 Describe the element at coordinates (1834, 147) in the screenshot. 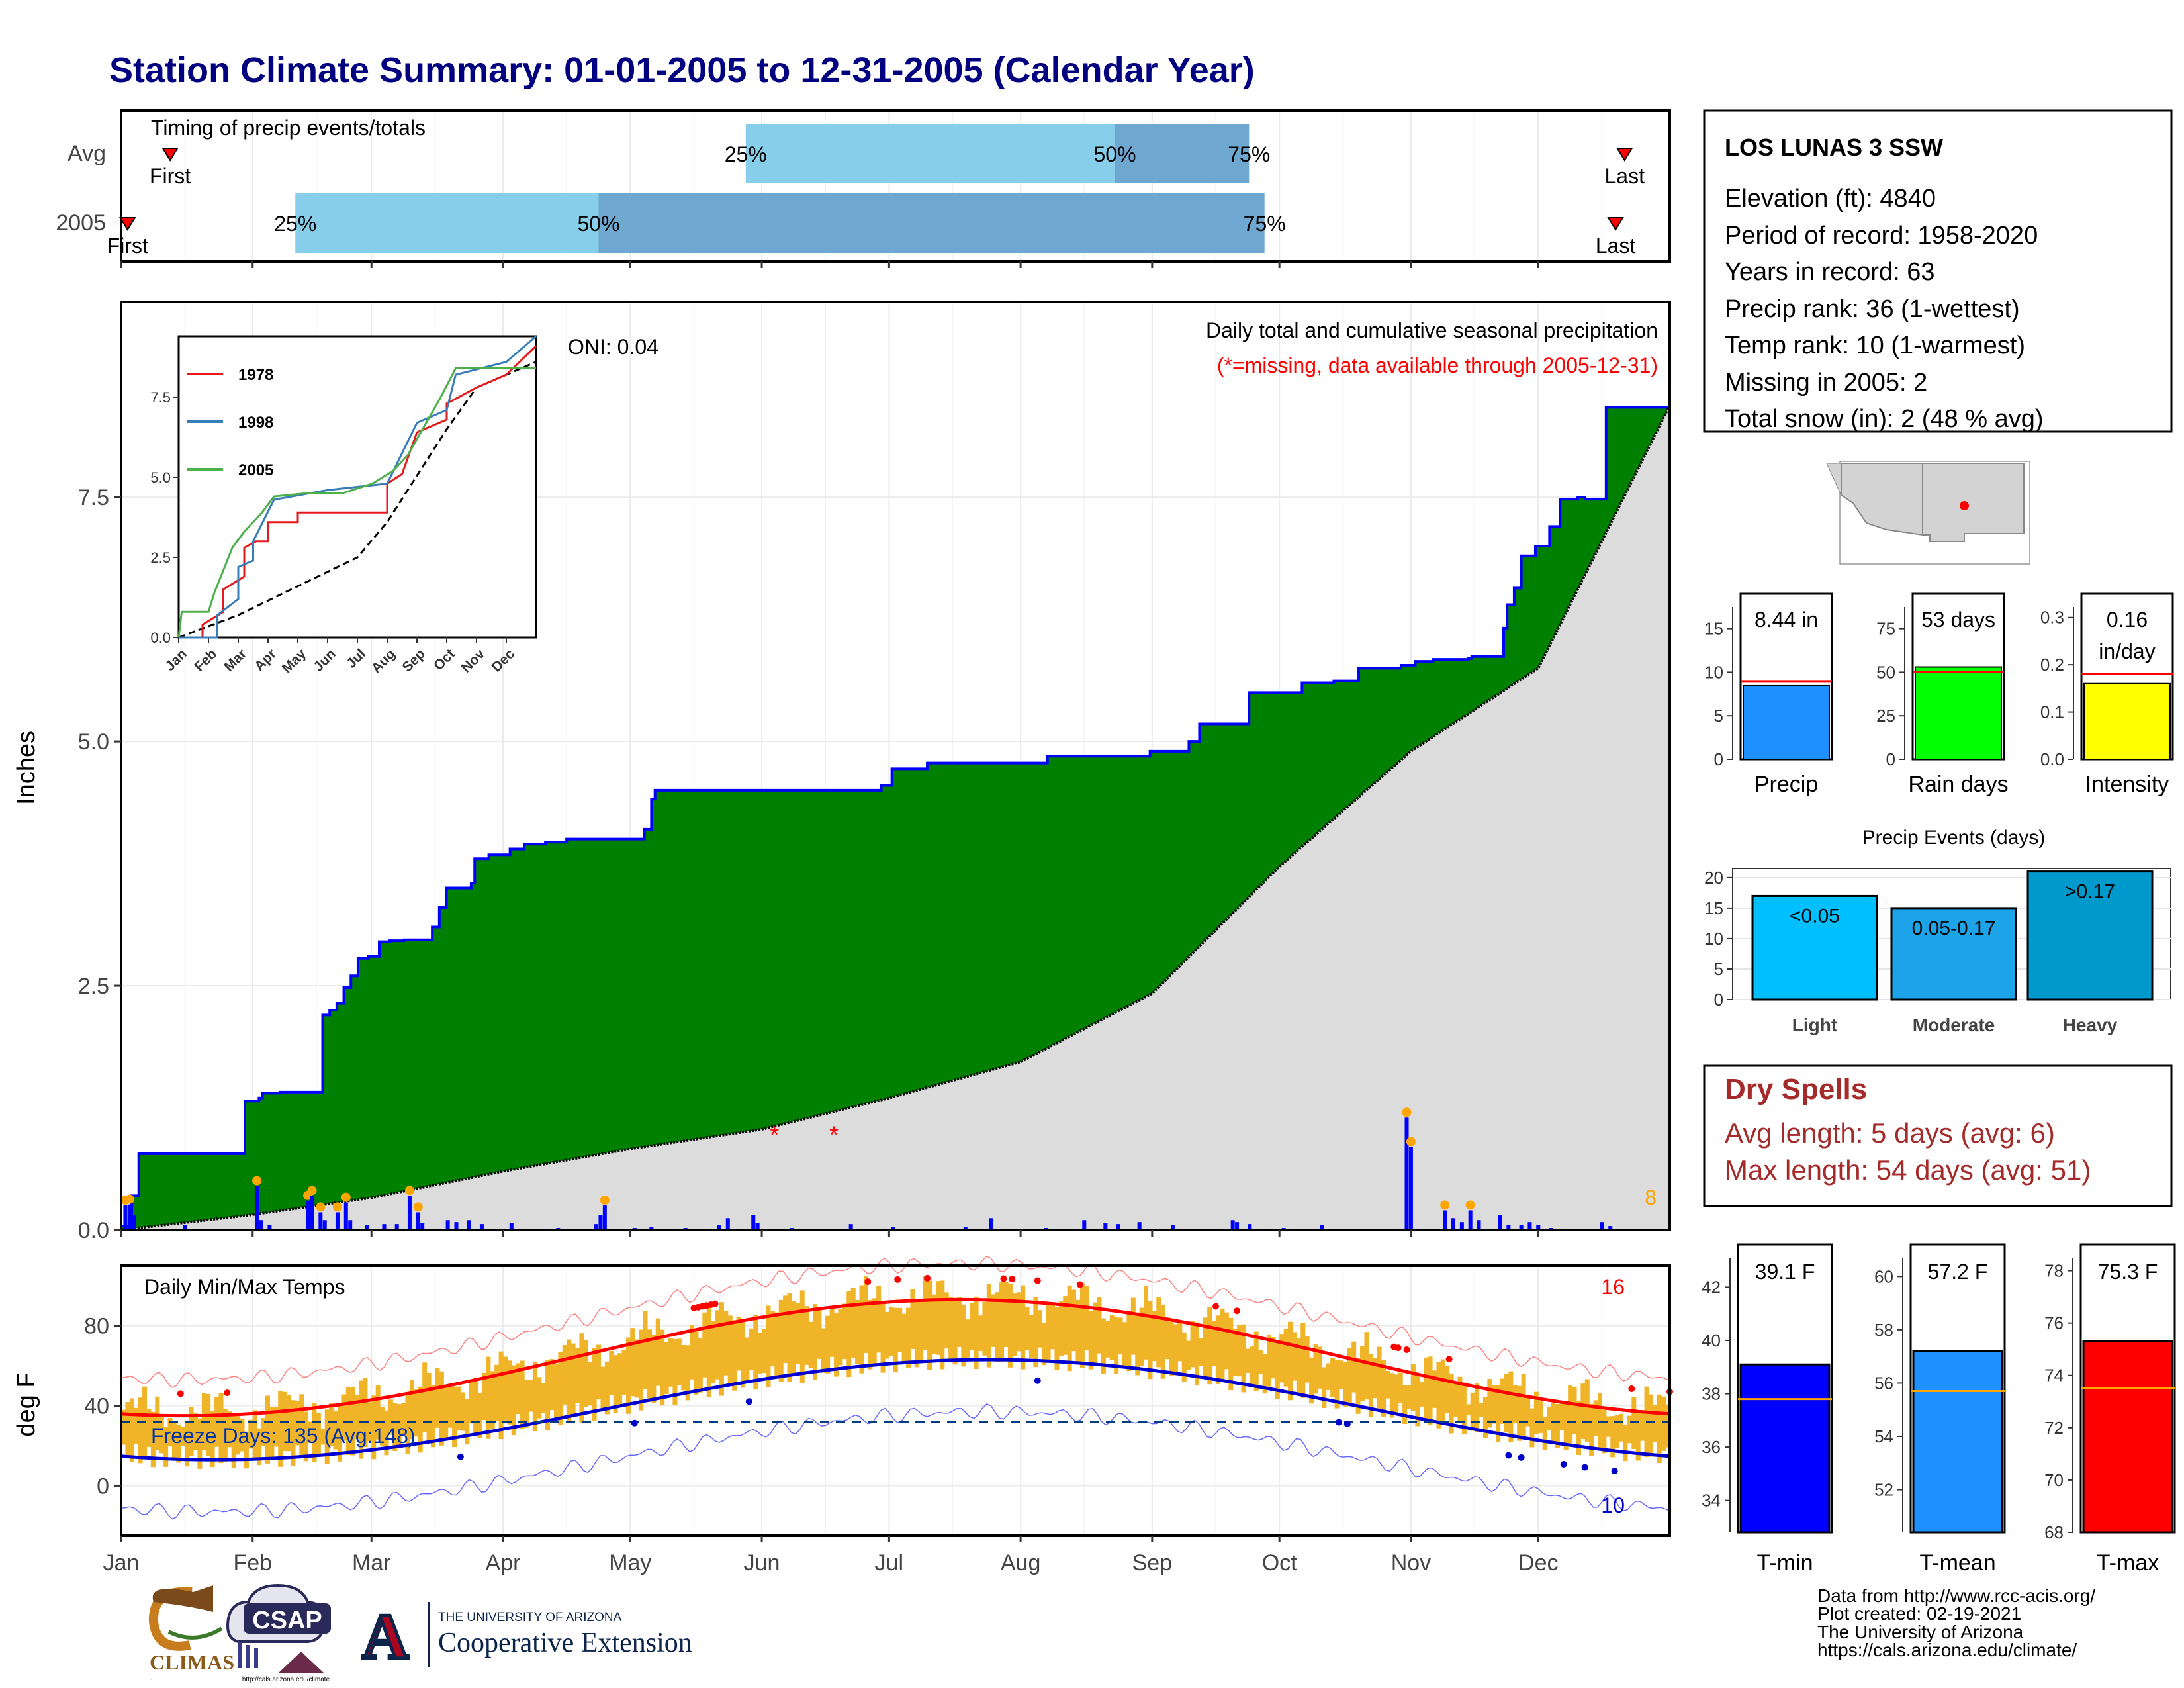

I see `station-name: LOS LUNAS 3 SSW` at that location.